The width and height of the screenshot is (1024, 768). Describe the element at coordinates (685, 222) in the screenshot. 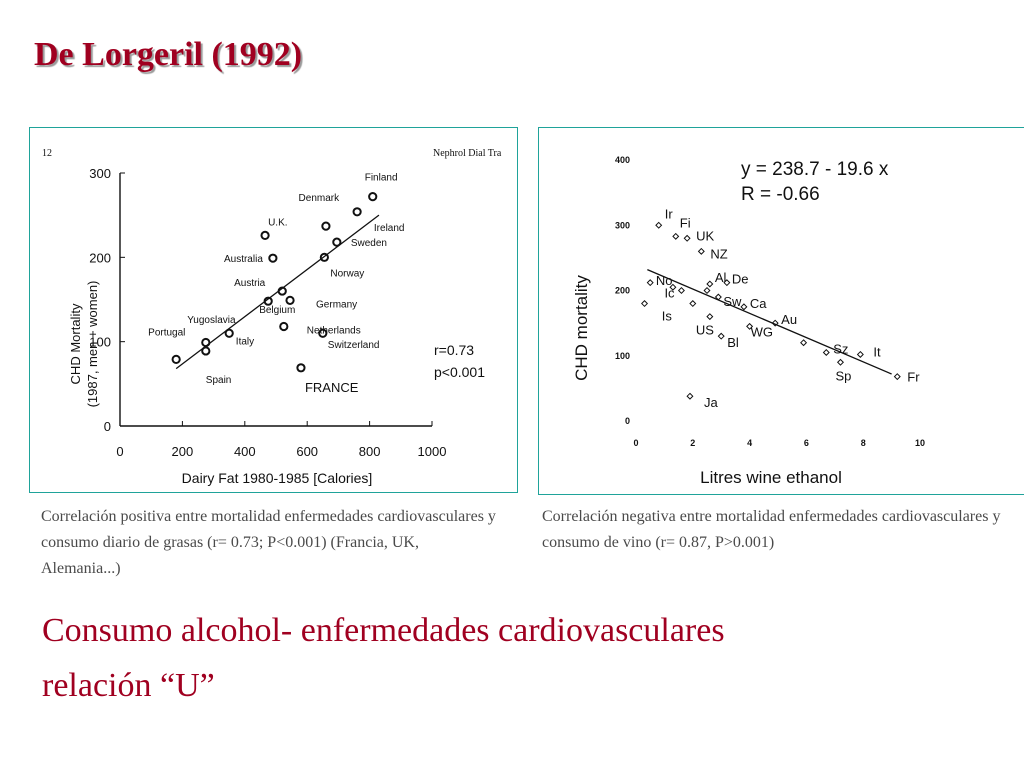

I see `point-label: Fi` at that location.